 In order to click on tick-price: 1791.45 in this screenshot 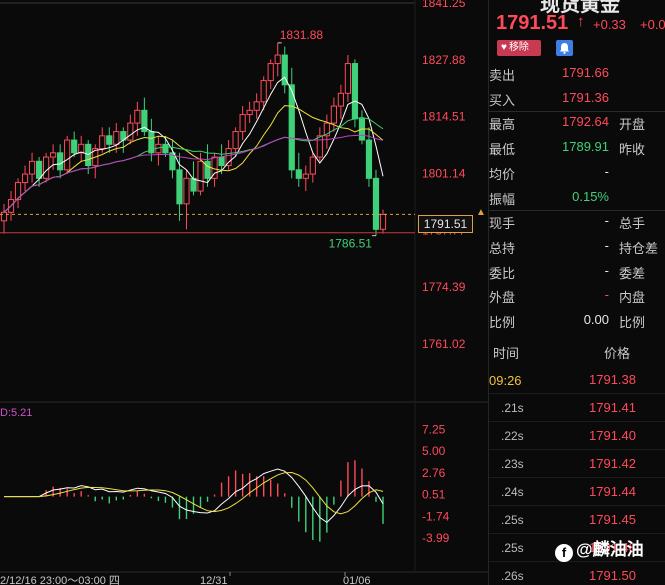, I will do `click(612, 519)`.